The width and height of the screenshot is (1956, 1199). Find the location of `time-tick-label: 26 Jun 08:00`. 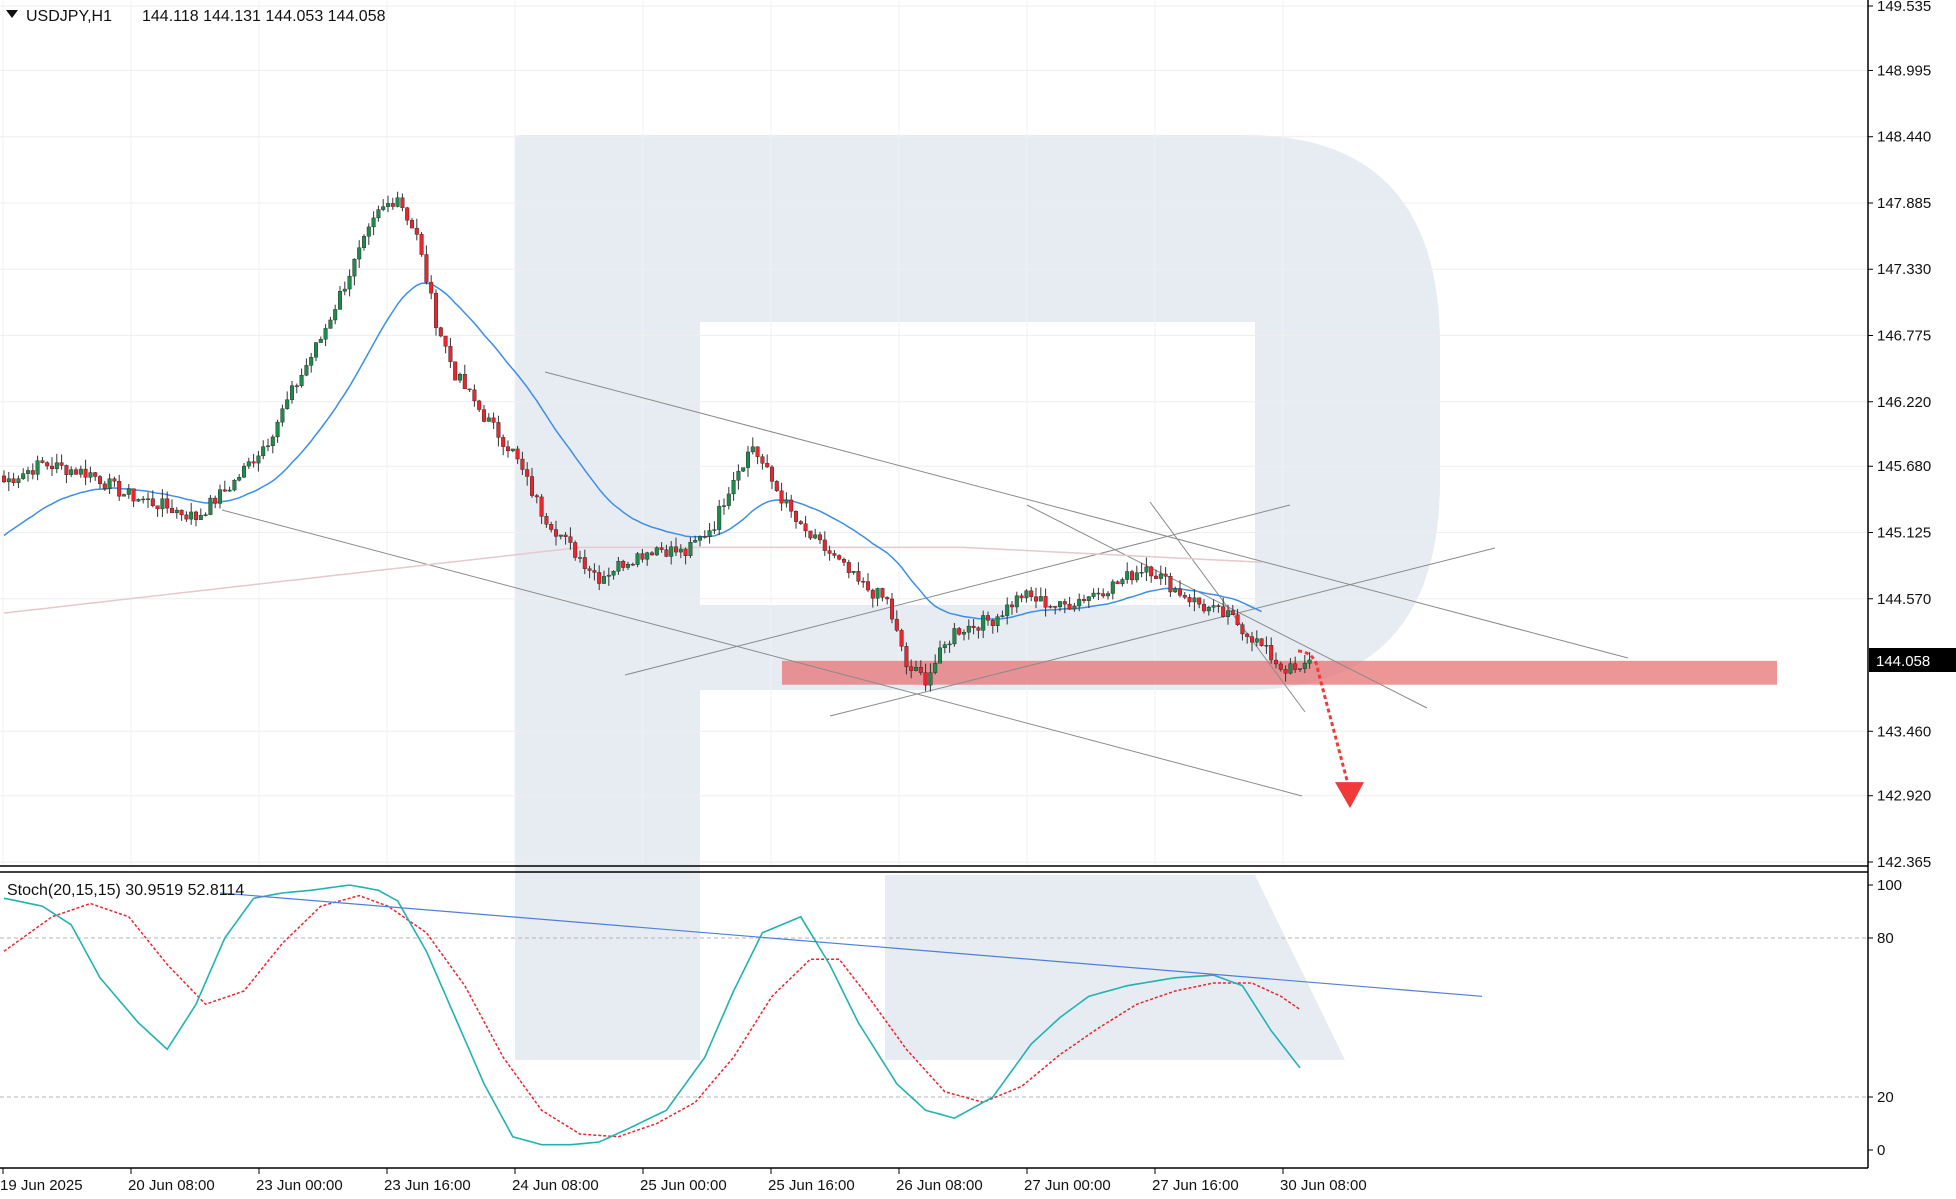

time-tick-label: 26 Jun 08:00 is located at coordinates (939, 1185).